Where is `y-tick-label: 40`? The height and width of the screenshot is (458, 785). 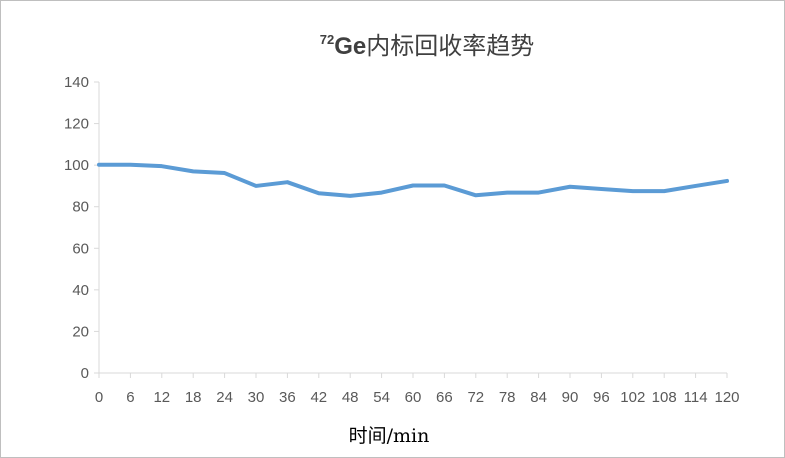
y-tick-label: 40 is located at coordinates (80, 290).